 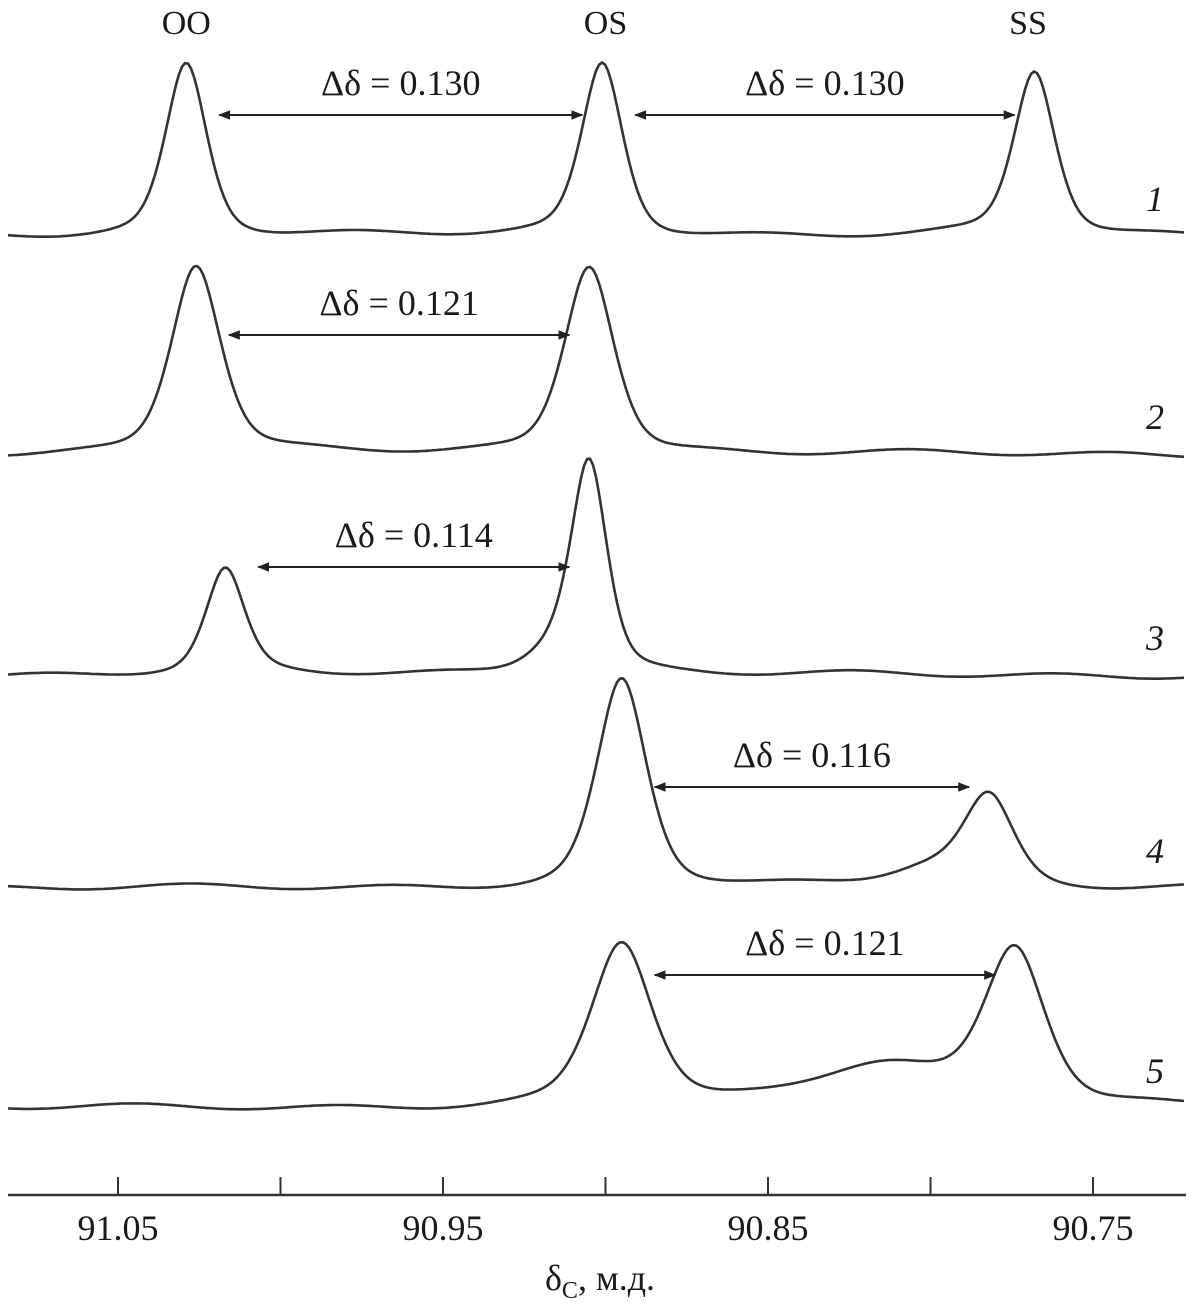 I want to click on peak-label: OS, so click(x=605, y=23).